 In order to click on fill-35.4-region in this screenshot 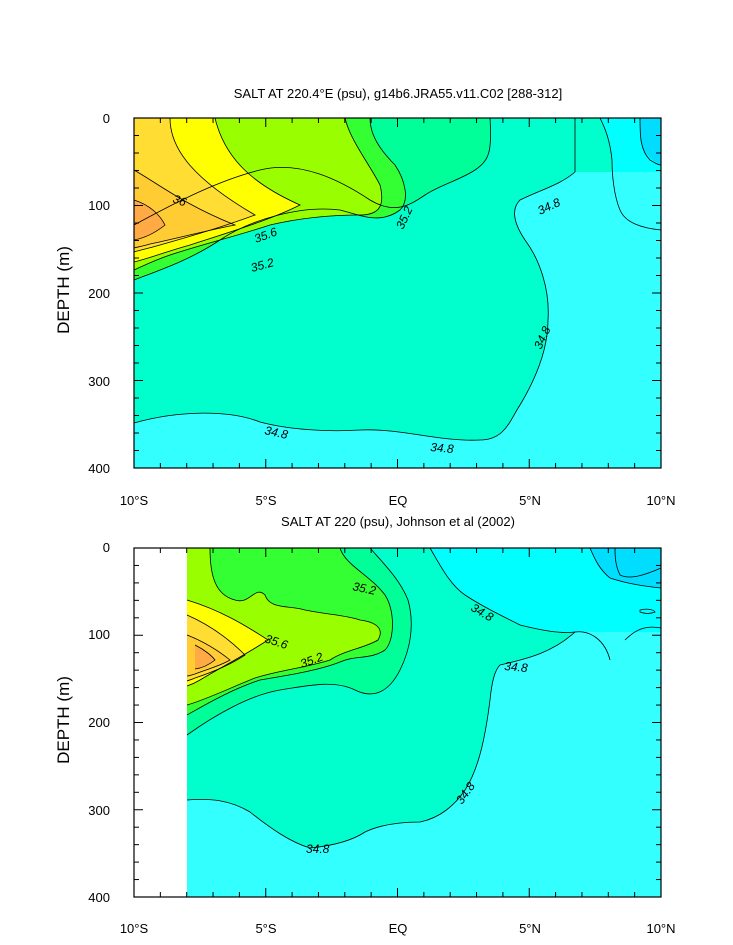, I will do `click(284, 626)`.